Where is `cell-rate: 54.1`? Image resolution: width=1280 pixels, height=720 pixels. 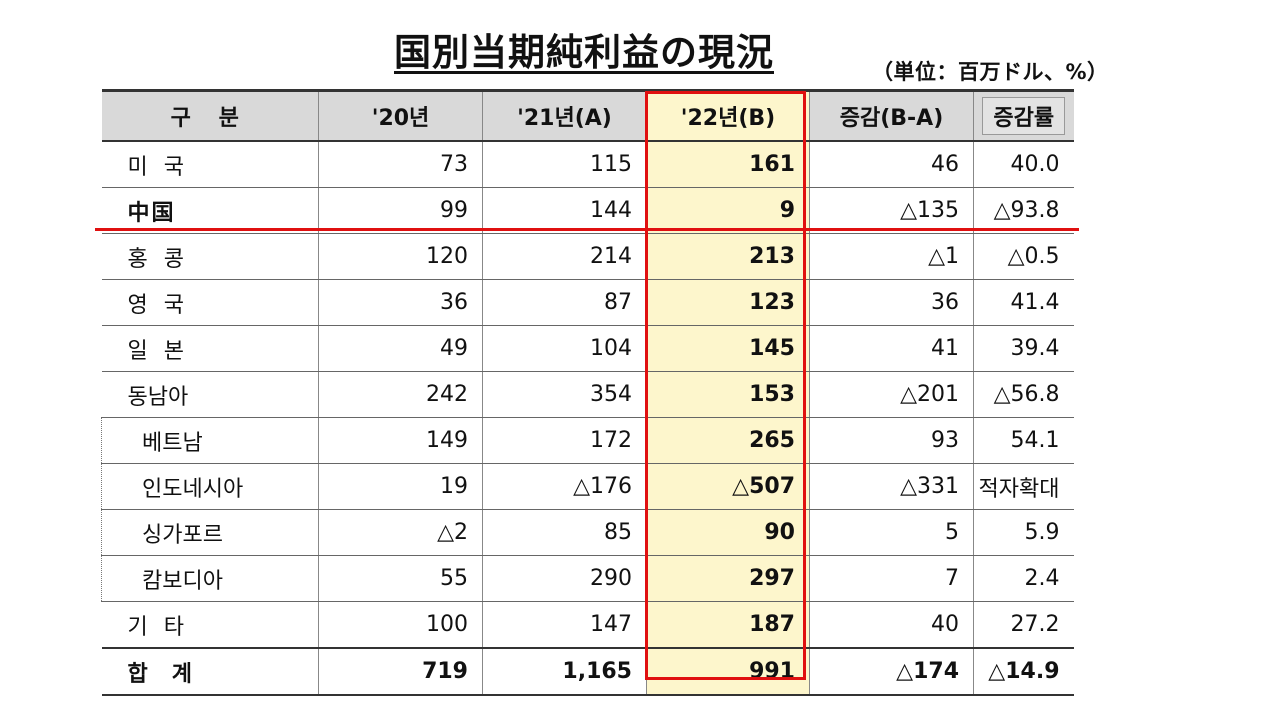 cell-rate: 54.1 is located at coordinates (1023, 440).